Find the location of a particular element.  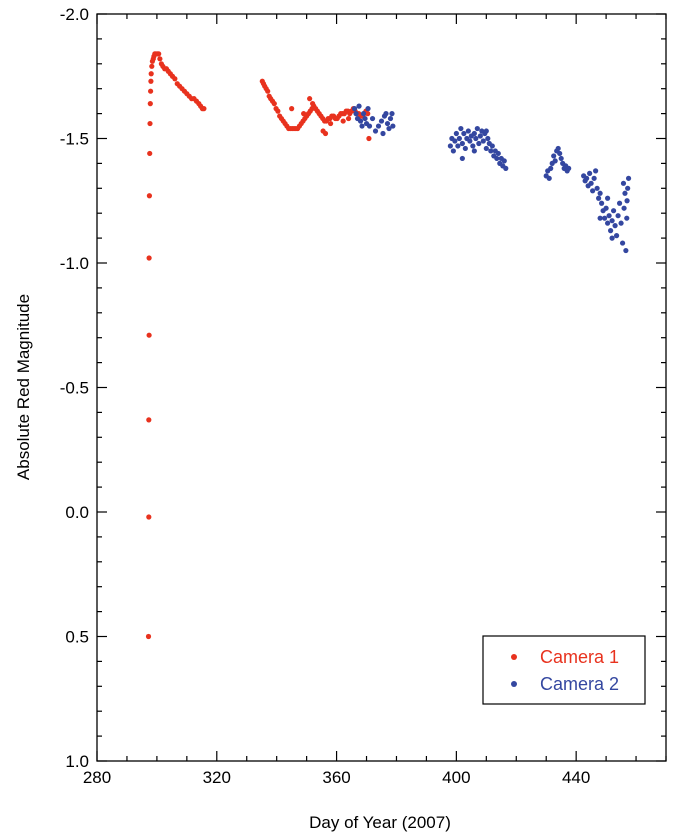

y-tick-label: -1.0 is located at coordinates (74, 263).